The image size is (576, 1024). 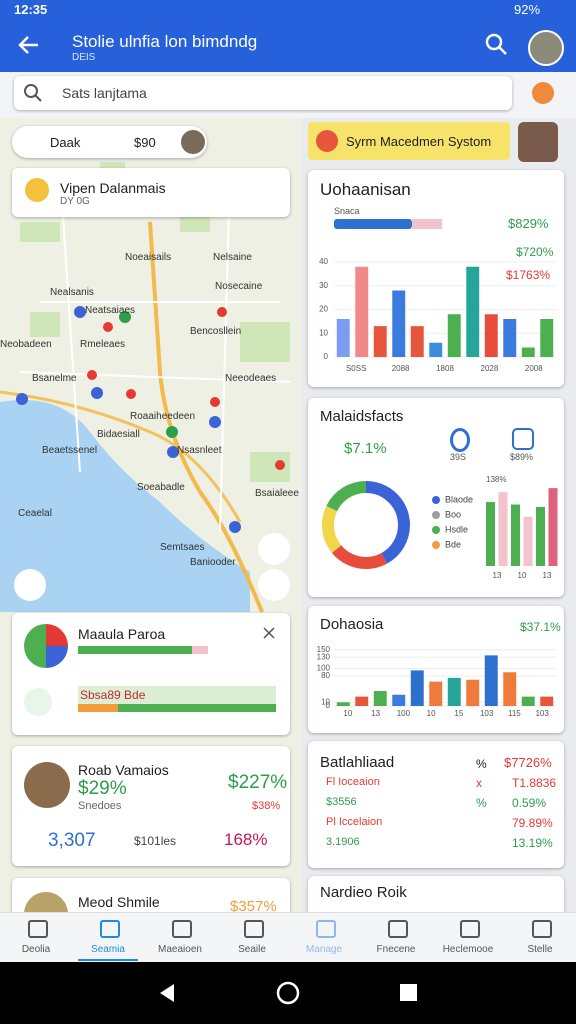 What do you see at coordinates (396, 949) in the screenshot?
I see `nav-label: Fnecene` at bounding box center [396, 949].